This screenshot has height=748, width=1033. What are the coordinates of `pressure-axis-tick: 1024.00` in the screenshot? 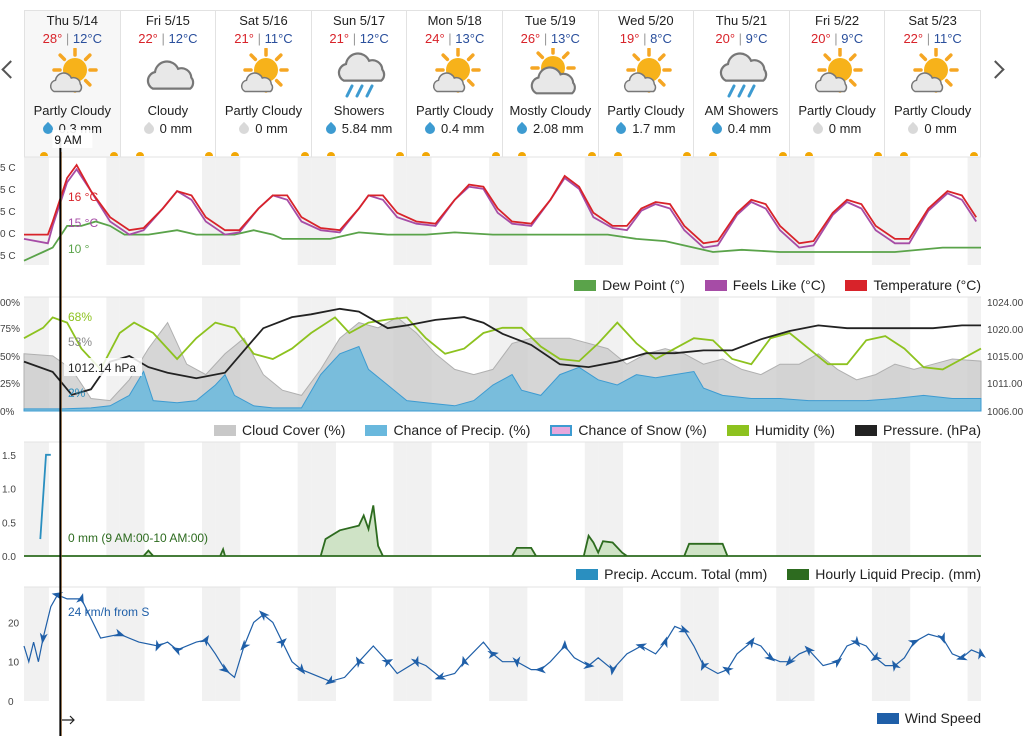 It's located at (1005, 303).